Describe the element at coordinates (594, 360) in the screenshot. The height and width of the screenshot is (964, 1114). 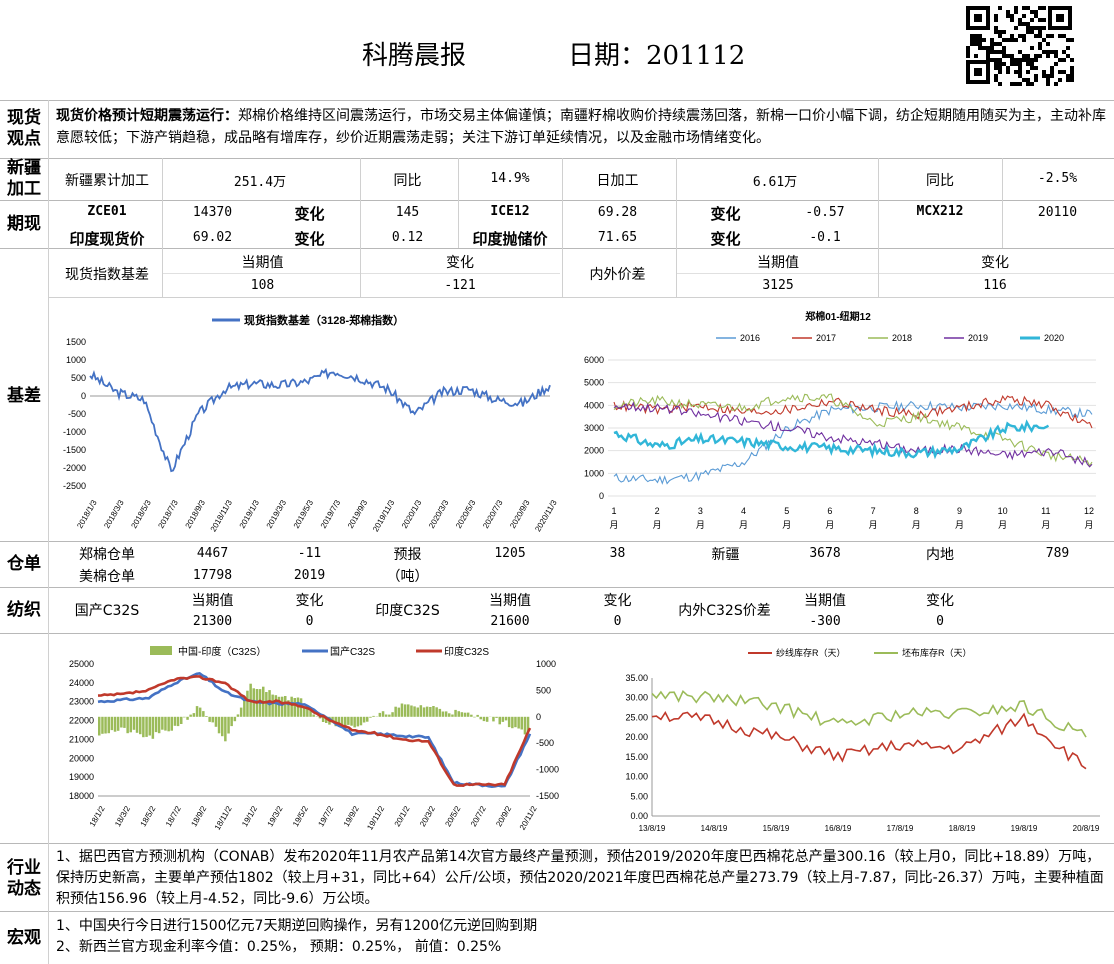
I see `y-tick-label: 6000` at that location.